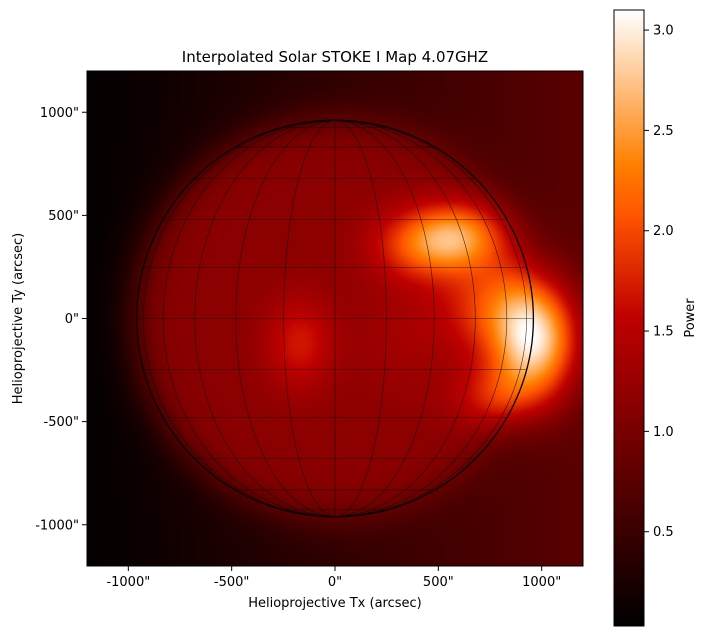 The image size is (706, 636). I want to click on x-tick-label: 1000", so click(541, 582).